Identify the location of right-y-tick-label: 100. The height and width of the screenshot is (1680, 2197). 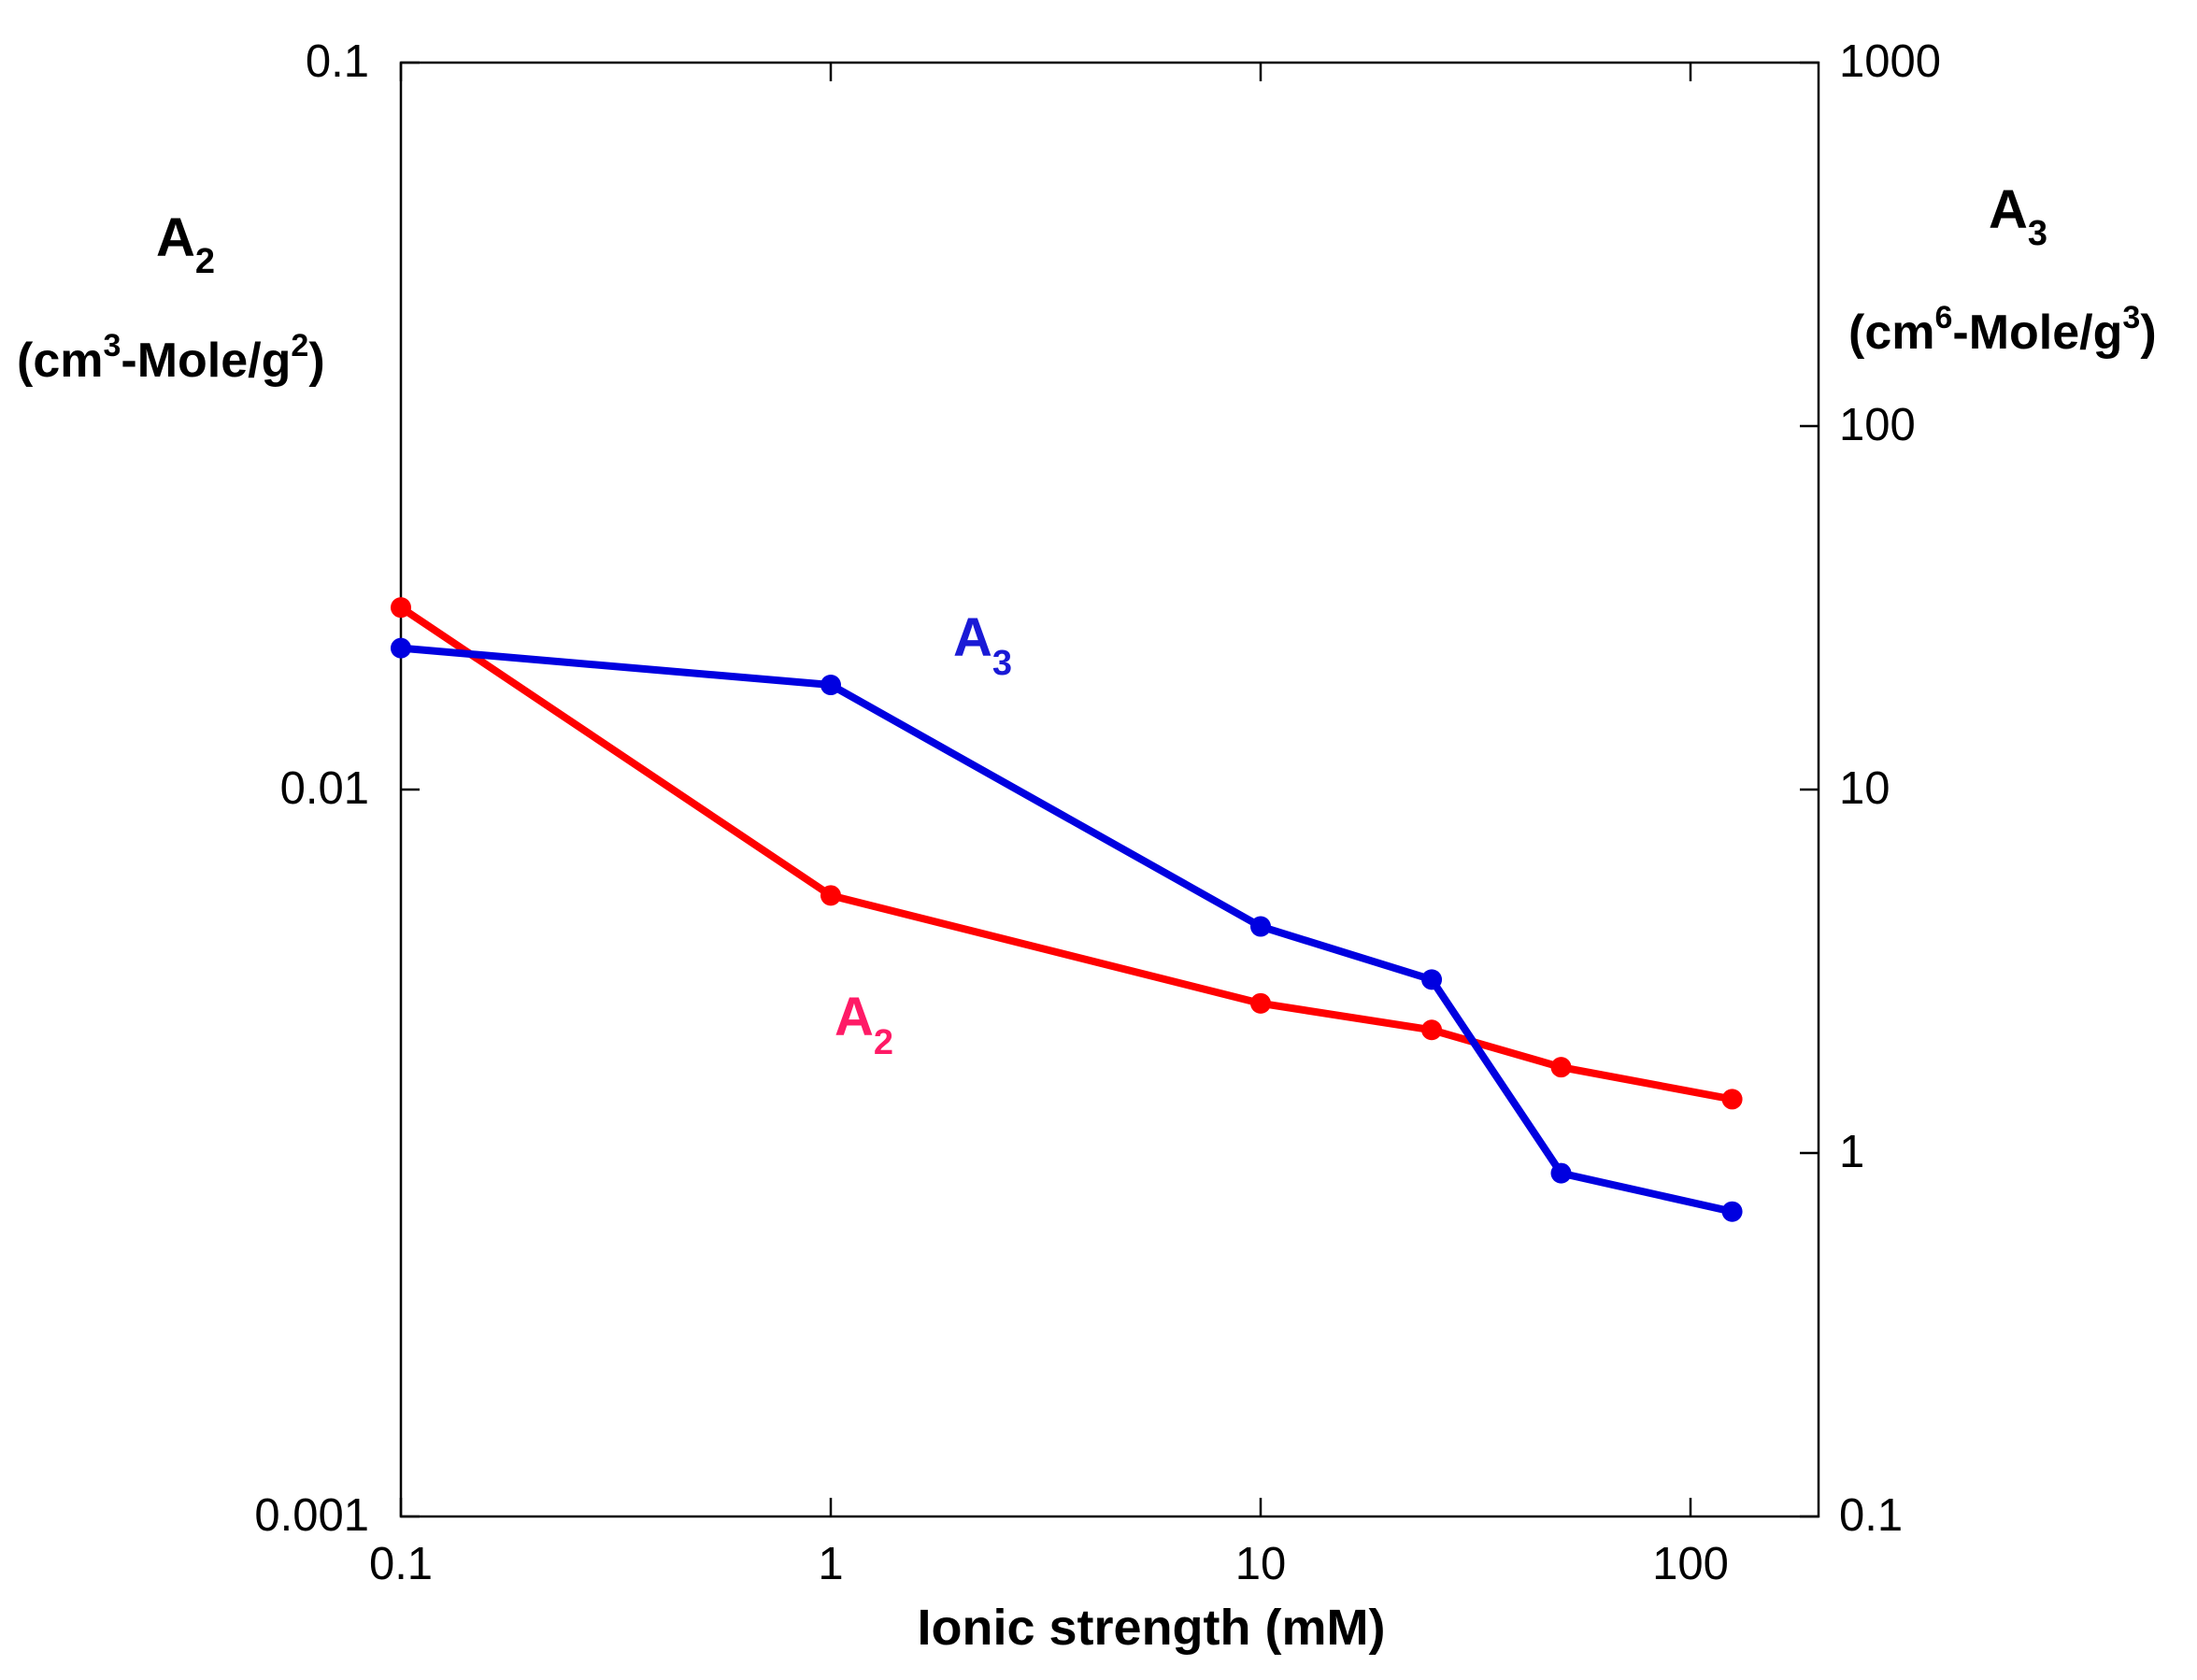
(1878, 425).